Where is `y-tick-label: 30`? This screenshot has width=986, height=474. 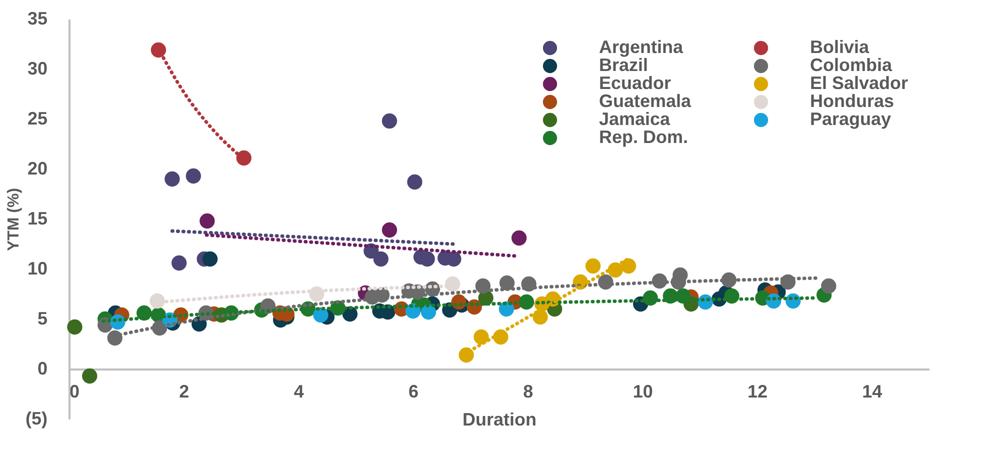
y-tick-label: 30 is located at coordinates (37, 68).